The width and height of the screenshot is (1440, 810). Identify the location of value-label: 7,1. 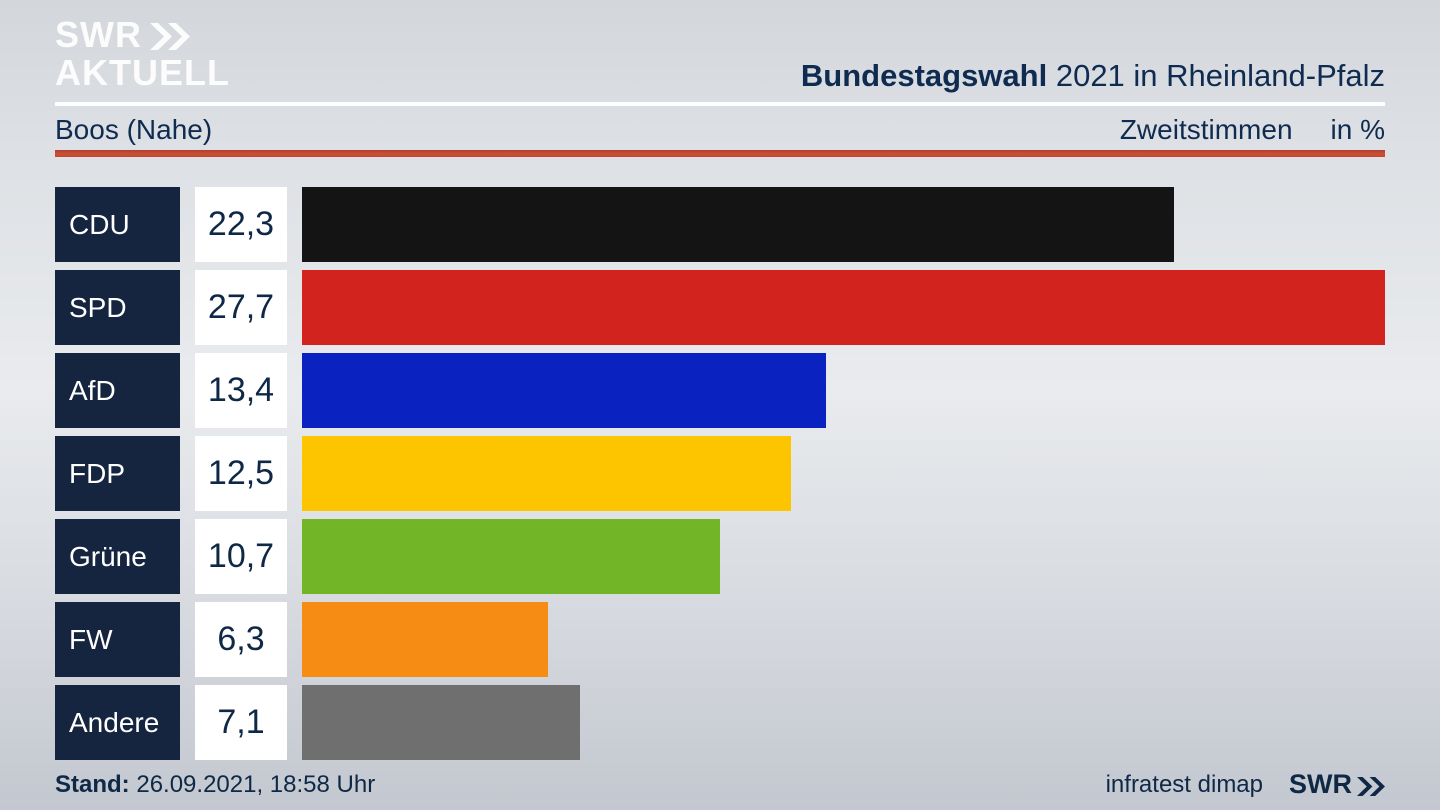
(241, 722).